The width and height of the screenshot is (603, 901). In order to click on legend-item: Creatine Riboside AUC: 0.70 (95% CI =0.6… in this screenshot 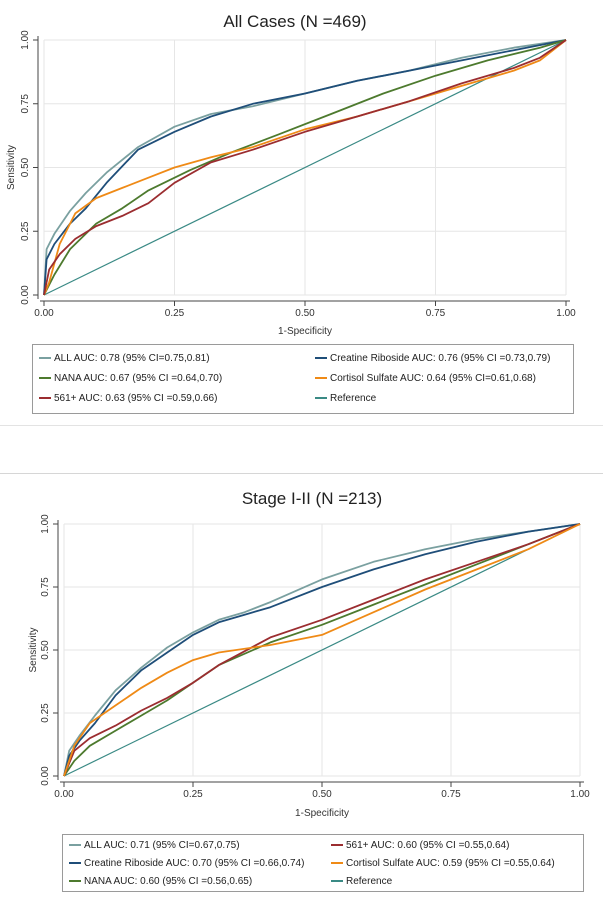, I will do `click(186, 864)`.